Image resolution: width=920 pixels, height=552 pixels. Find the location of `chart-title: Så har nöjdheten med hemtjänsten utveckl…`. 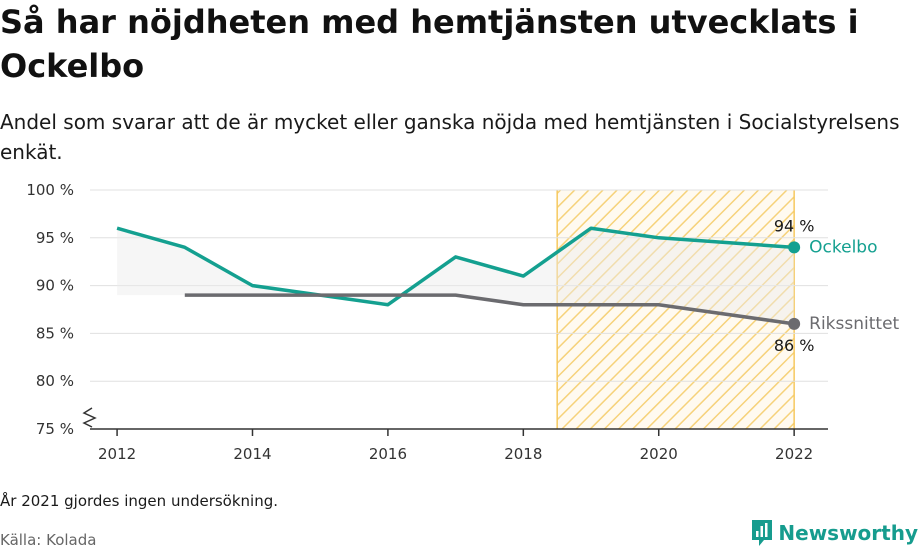

chart-title: Så har nöjdheten med hemtjänsten utveckl… is located at coordinates (429, 44).